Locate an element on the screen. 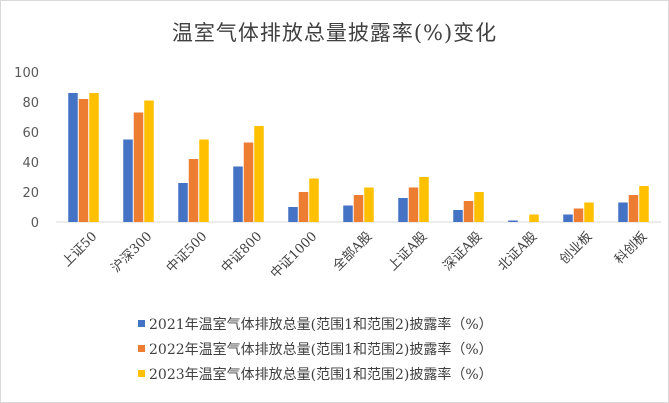  x-tick-label: 上证50 is located at coordinates (80, 249).